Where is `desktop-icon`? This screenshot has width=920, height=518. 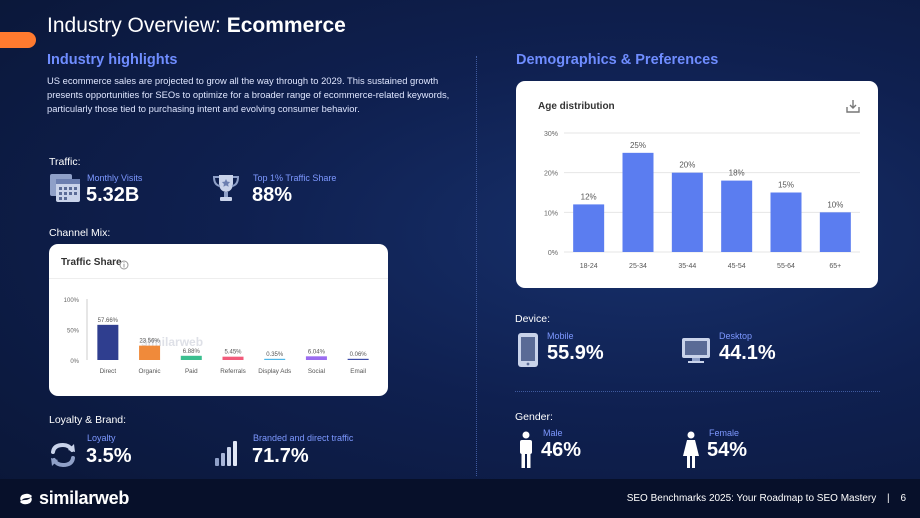 desktop-icon is located at coordinates (696, 352).